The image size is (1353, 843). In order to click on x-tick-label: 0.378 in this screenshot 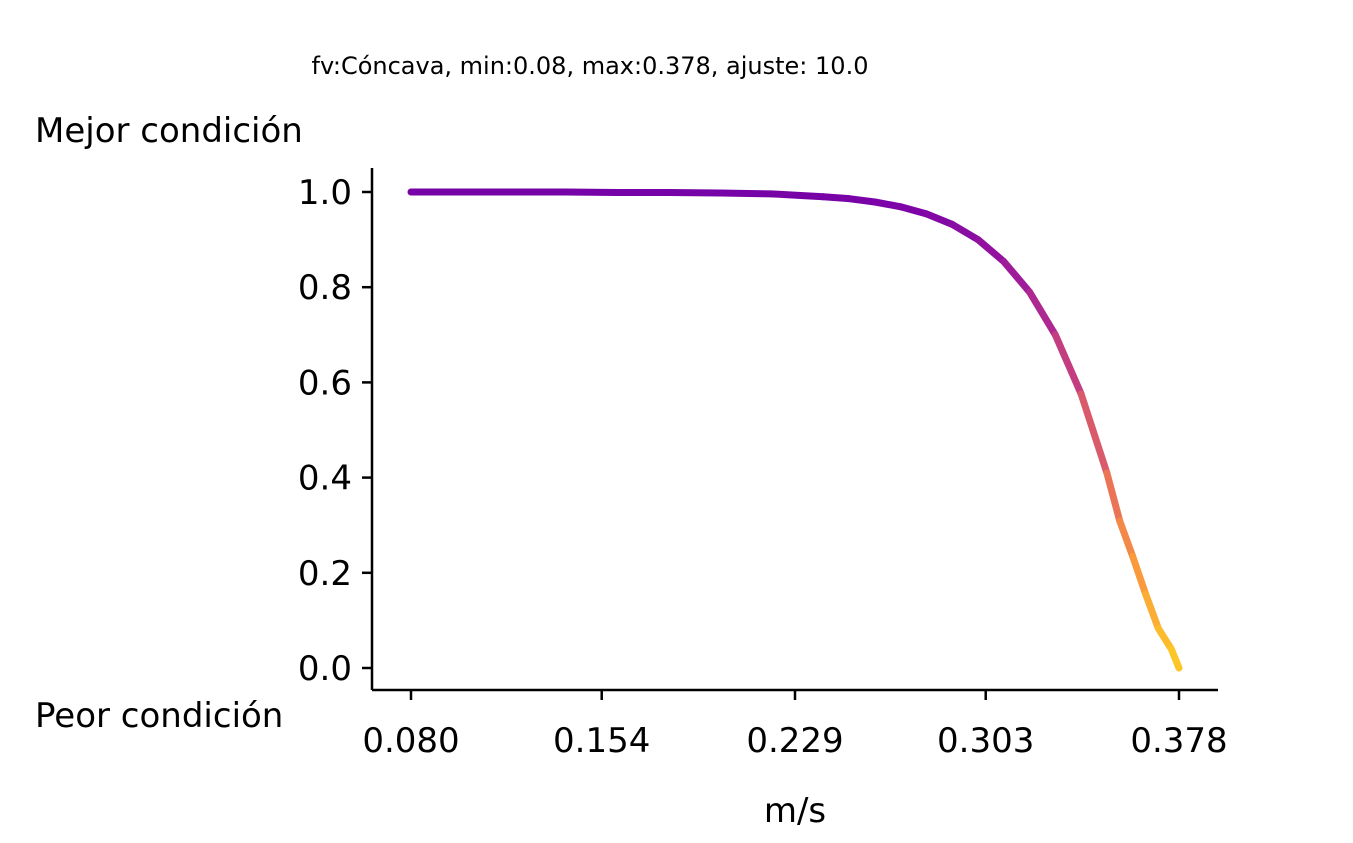, I will do `click(1178, 741)`.